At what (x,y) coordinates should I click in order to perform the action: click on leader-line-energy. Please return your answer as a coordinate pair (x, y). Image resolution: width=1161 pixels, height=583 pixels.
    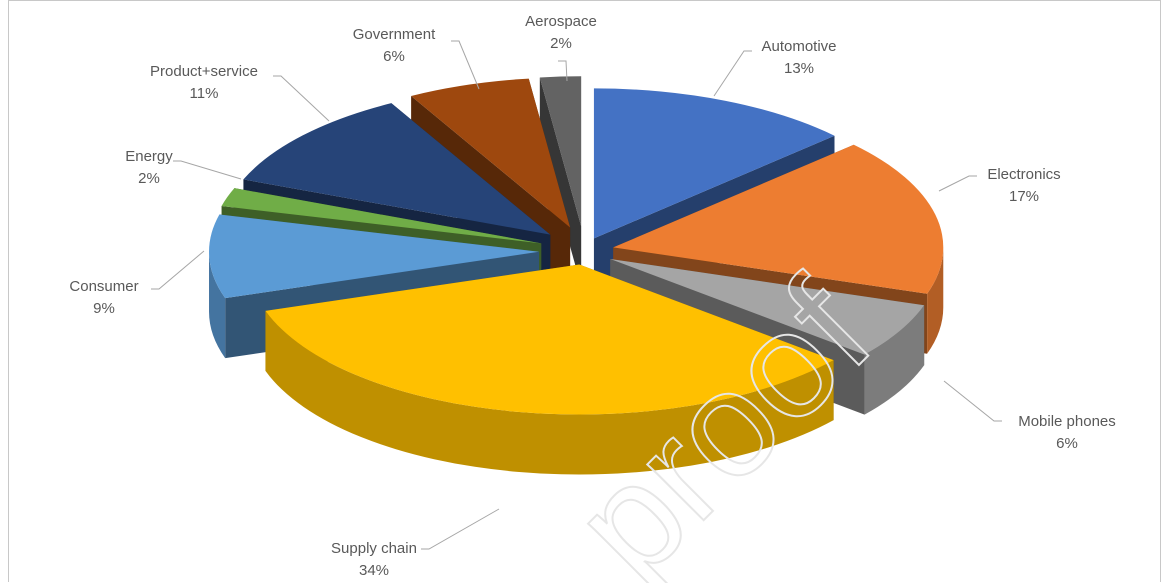
    Looking at the image, I should click on (207, 170).